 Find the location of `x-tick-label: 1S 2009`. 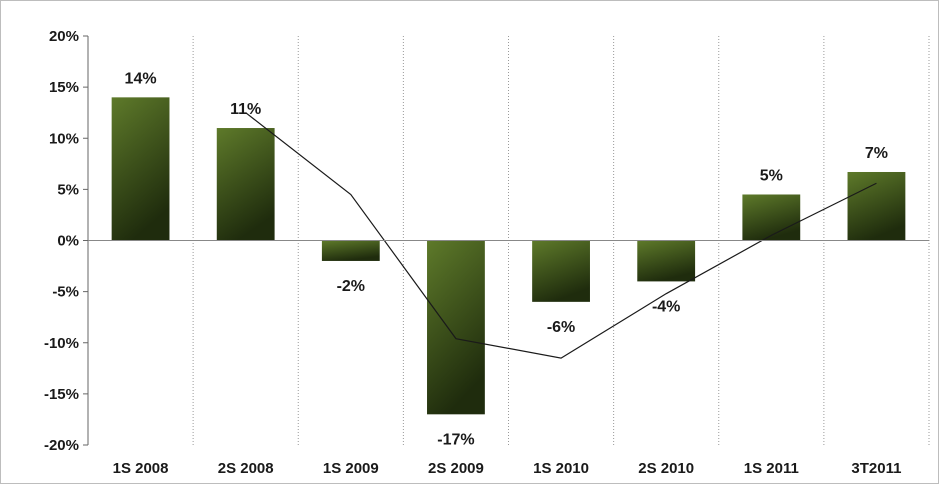

x-tick-label: 1S 2009 is located at coordinates (351, 468).